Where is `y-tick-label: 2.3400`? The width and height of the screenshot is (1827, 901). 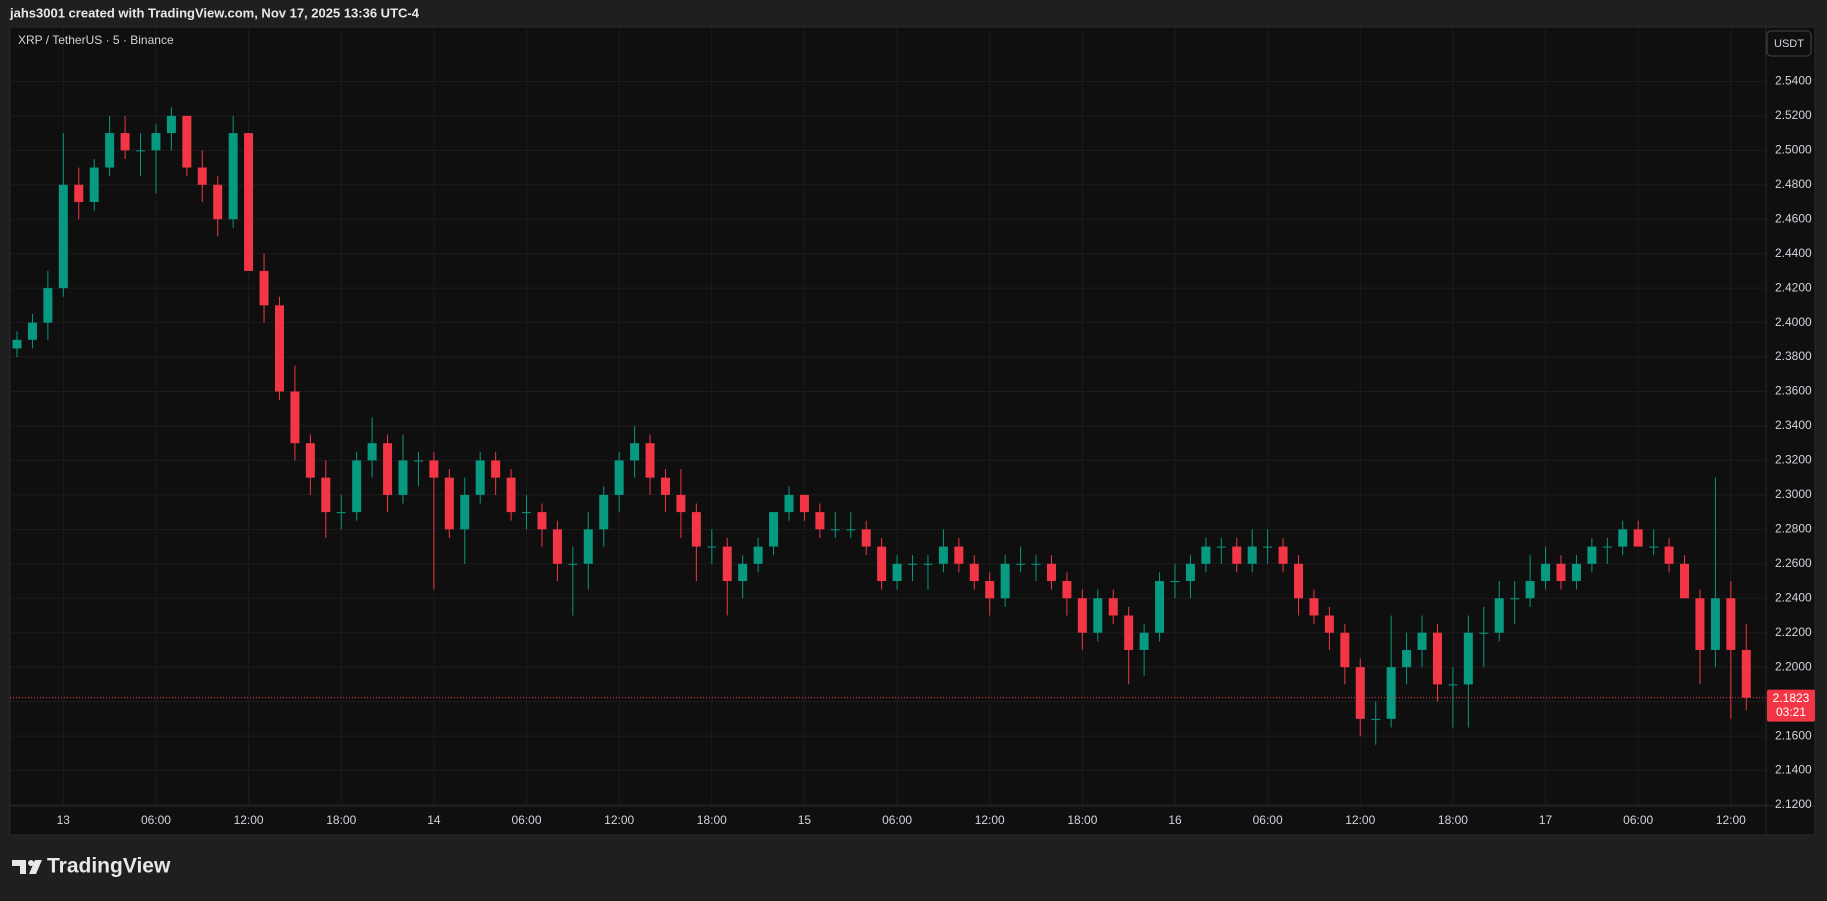
y-tick-label: 2.3400 is located at coordinates (1793, 425).